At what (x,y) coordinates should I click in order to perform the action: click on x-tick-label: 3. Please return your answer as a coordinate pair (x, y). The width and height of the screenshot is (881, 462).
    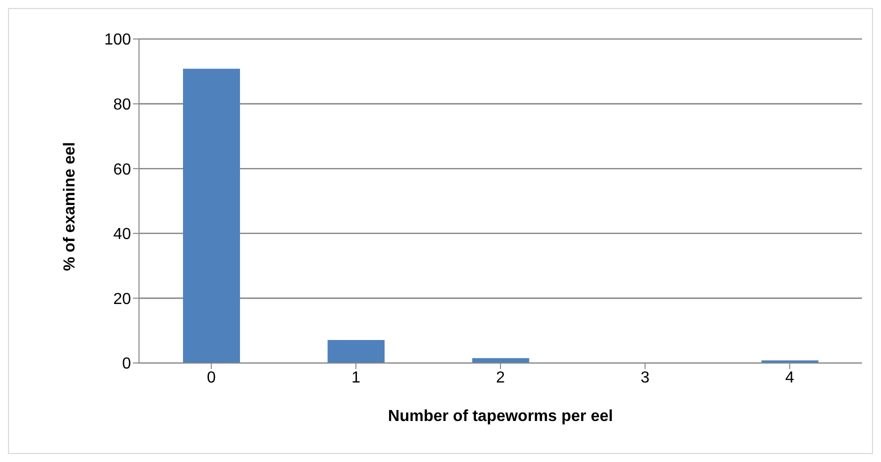
    Looking at the image, I should click on (645, 377).